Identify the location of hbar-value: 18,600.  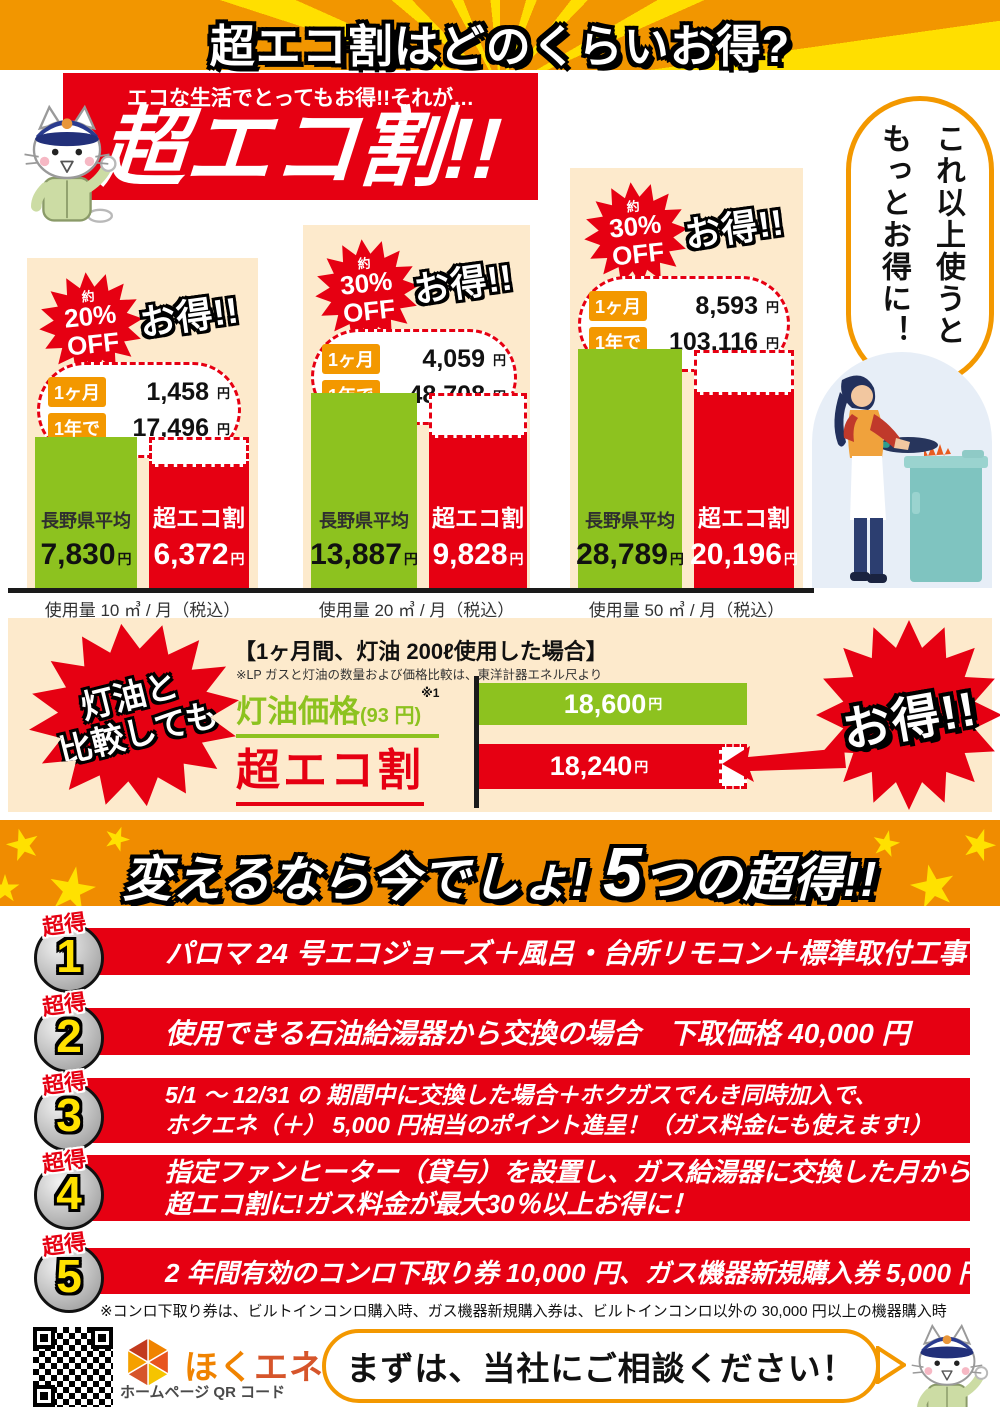
(605, 703).